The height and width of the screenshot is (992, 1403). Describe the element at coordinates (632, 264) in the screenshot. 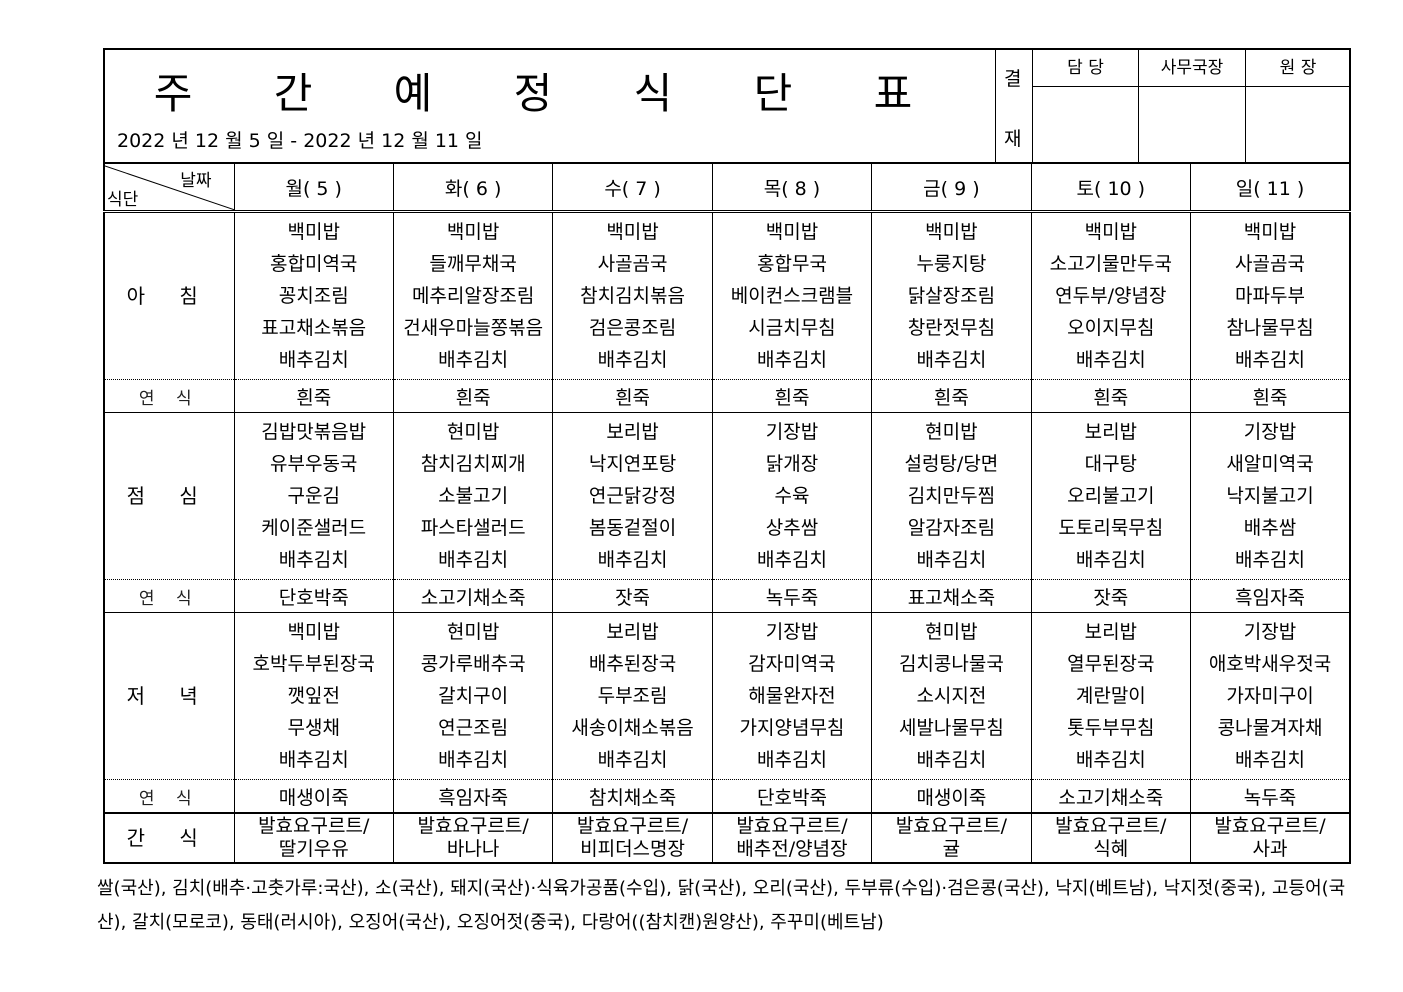

I see `menu-item: 사골곰국` at that location.